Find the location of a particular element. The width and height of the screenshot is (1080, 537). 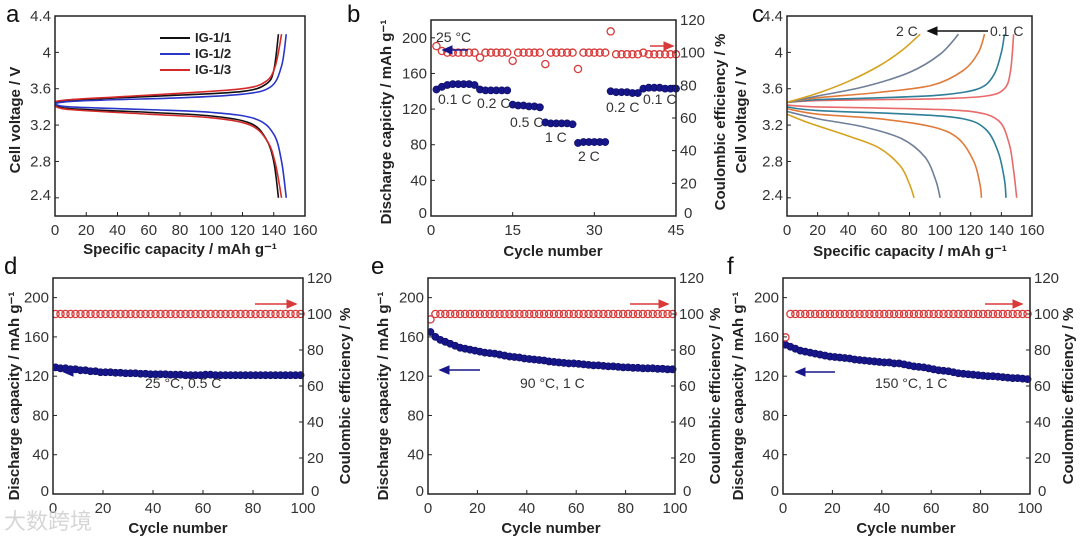

series-0-2-c is located at coordinates (897, 116).